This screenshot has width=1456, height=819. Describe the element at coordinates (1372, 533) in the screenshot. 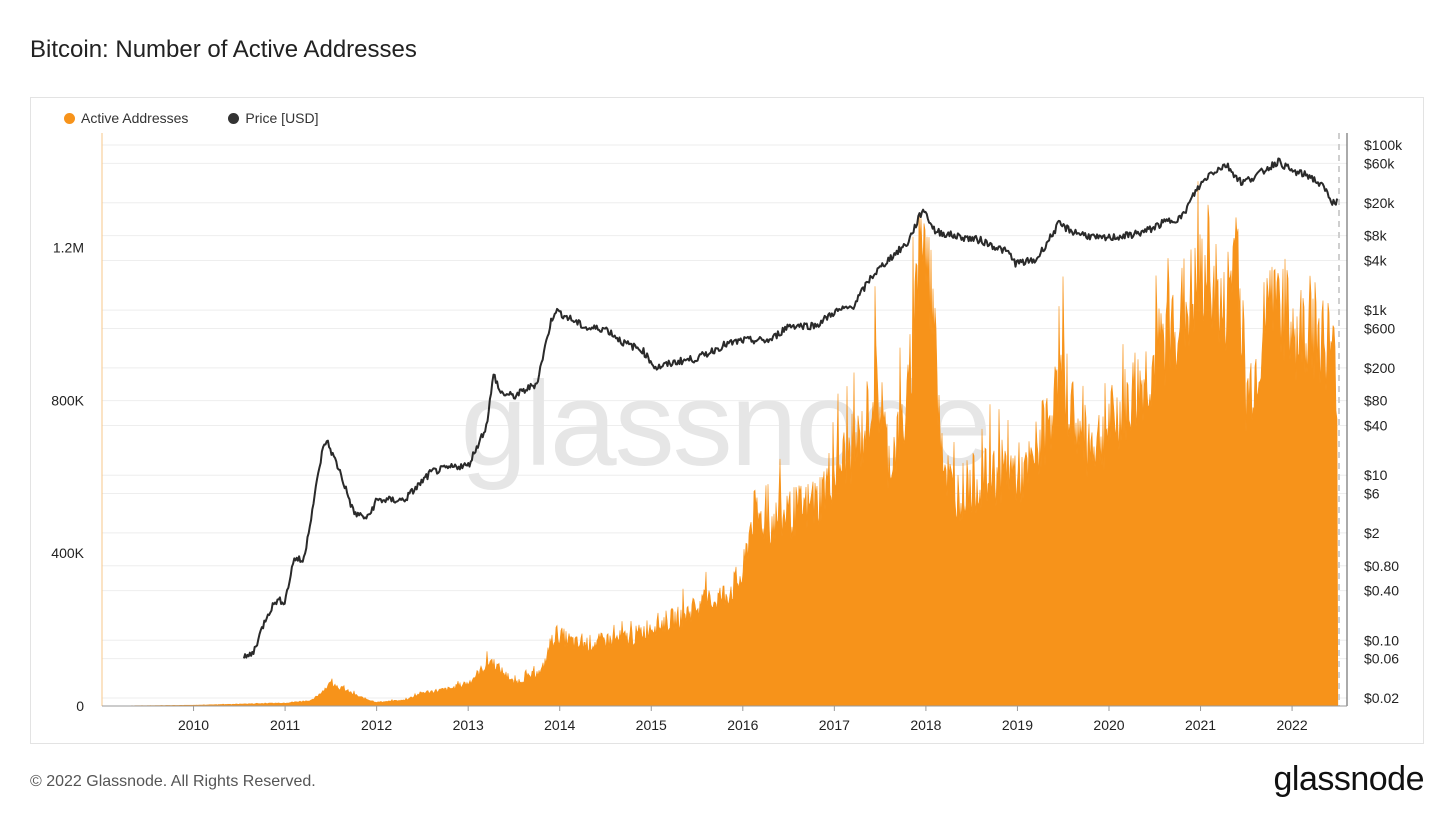

I see `right-axis-tick-label: $2` at that location.